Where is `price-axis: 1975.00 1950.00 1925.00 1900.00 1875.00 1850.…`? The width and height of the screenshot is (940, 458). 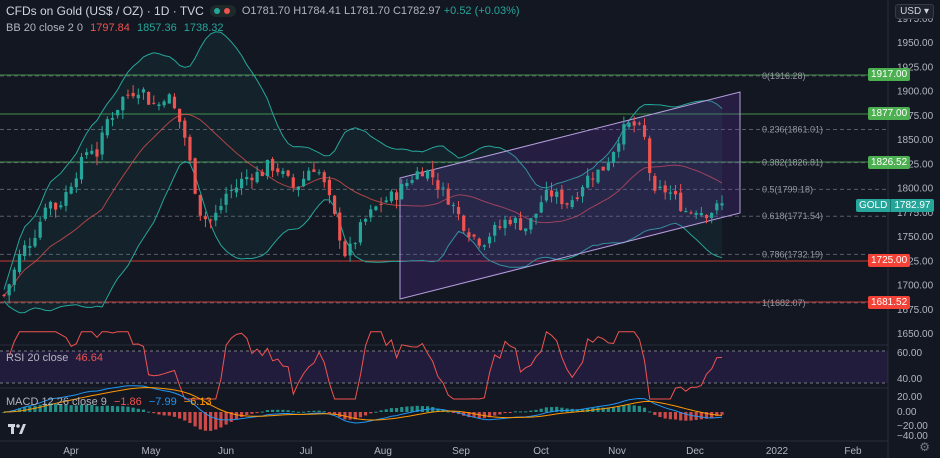 price-axis: 1975.00 1950.00 1925.00 1900.00 1875.00 1850.… is located at coordinates (915, 177).